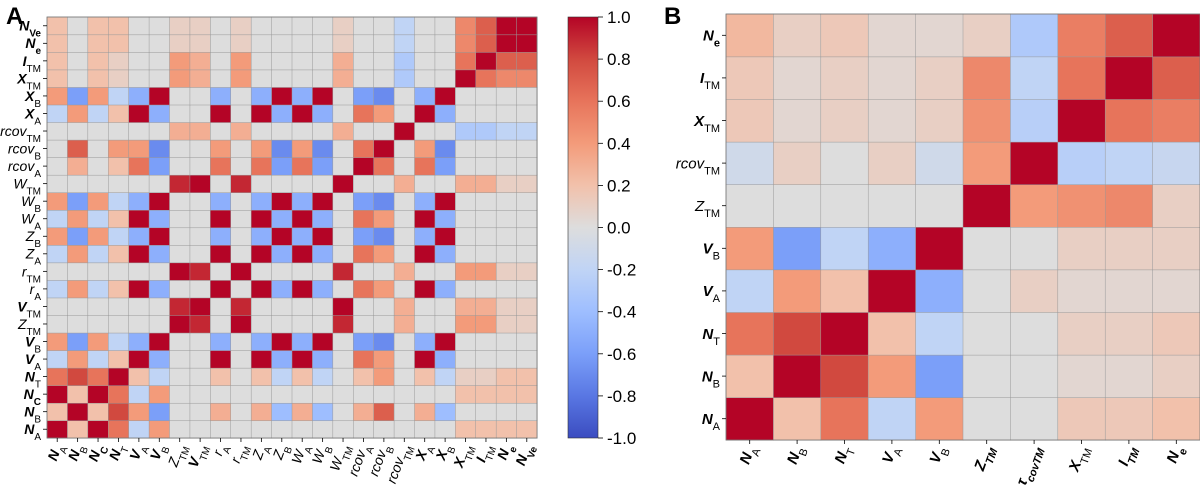  I want to click on heatmap-a-ytick-label: NVe, so click(30, 29).